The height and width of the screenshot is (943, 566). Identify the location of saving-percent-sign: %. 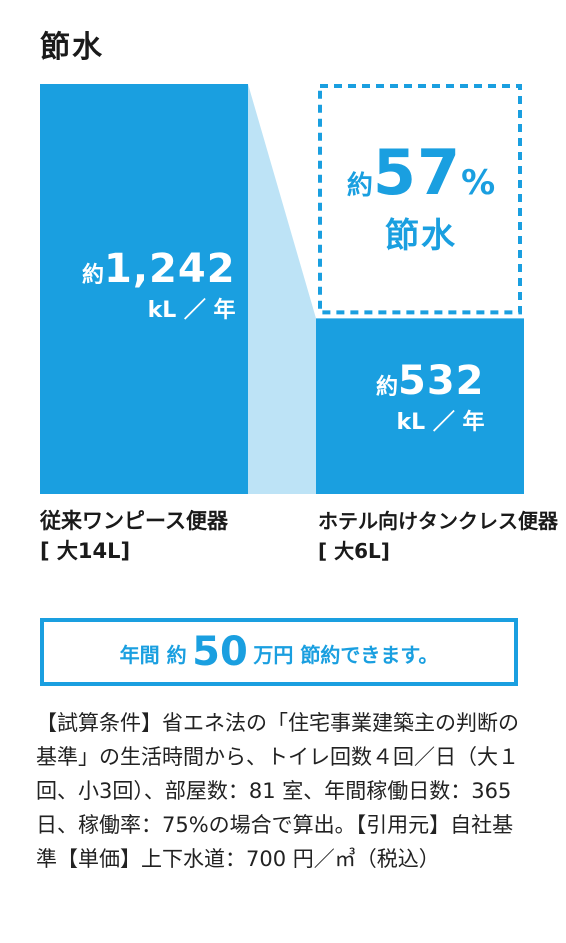
(478, 183).